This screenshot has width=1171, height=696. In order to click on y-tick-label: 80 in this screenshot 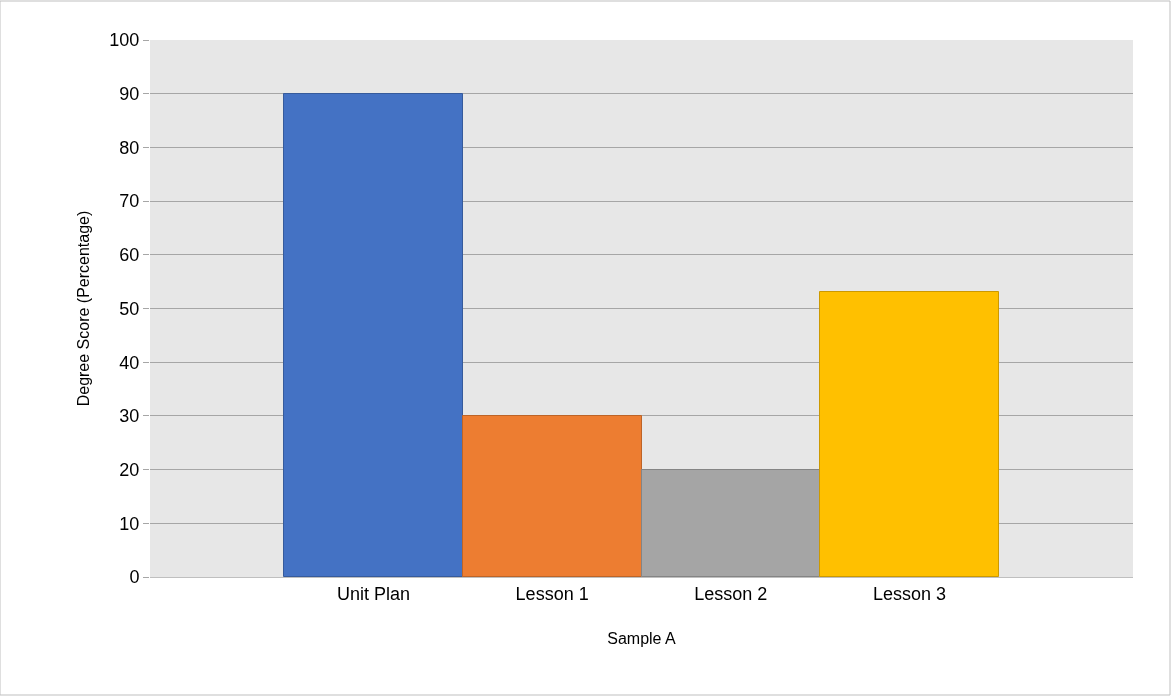, I will do `click(129, 147)`.